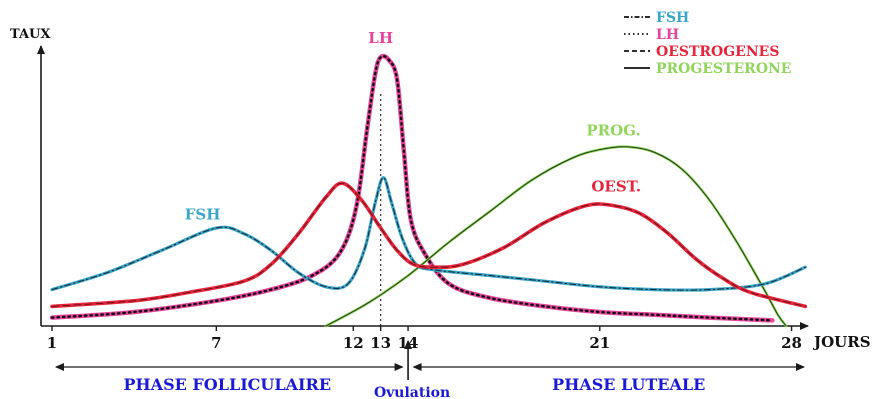  Describe the element at coordinates (672, 18) in the screenshot. I see `legend-label-0: FSH` at that location.